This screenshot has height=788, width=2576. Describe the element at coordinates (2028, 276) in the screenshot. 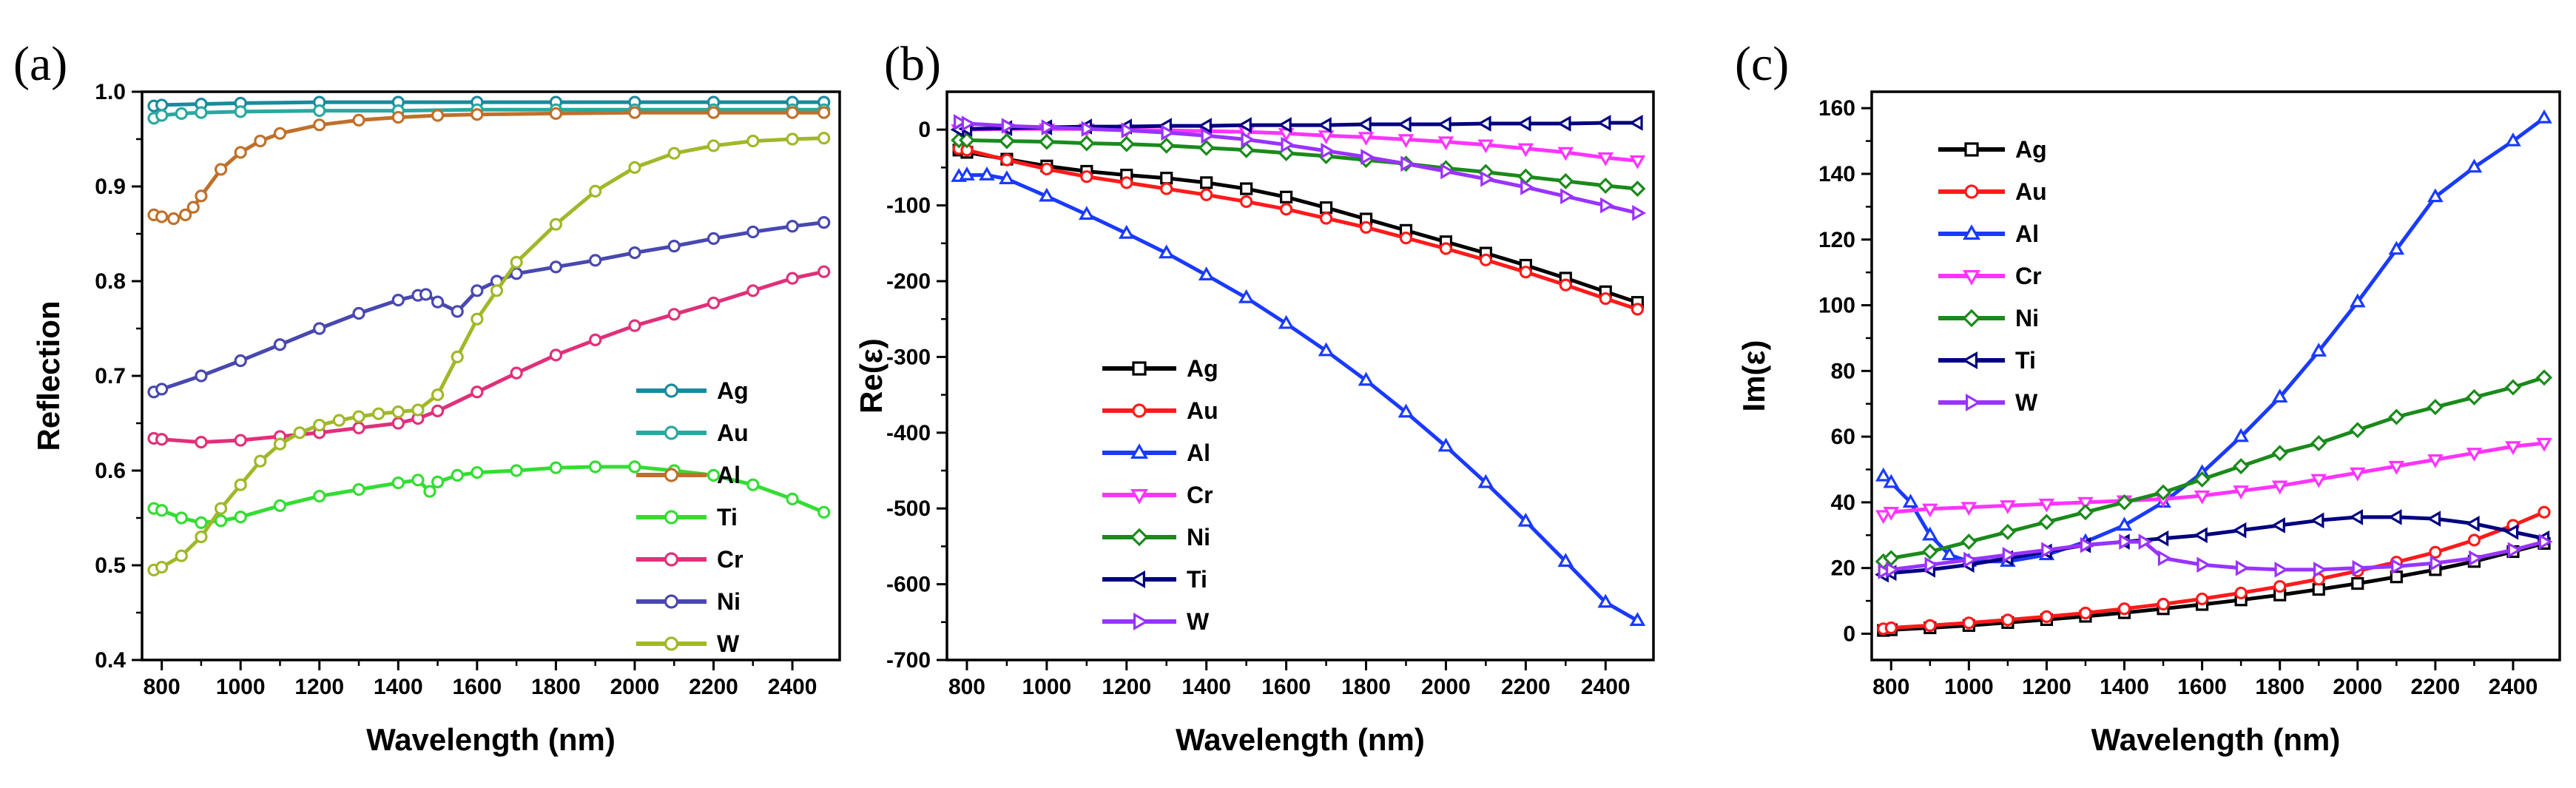

I see `panel-c-legend-label: Cr` at that location.